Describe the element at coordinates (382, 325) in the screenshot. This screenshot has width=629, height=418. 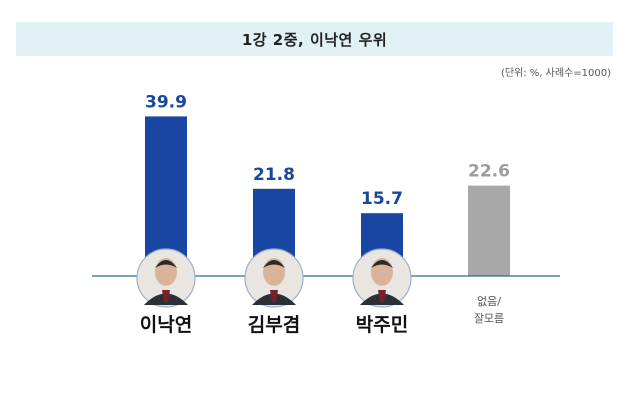
I see `category-label: 박주민` at that location.